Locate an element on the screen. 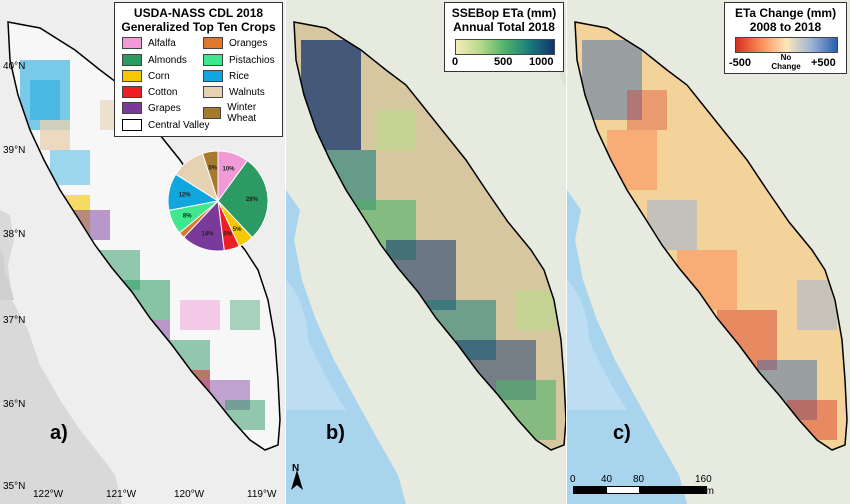  pie-slice-label: 12% is located at coordinates (185, 196).